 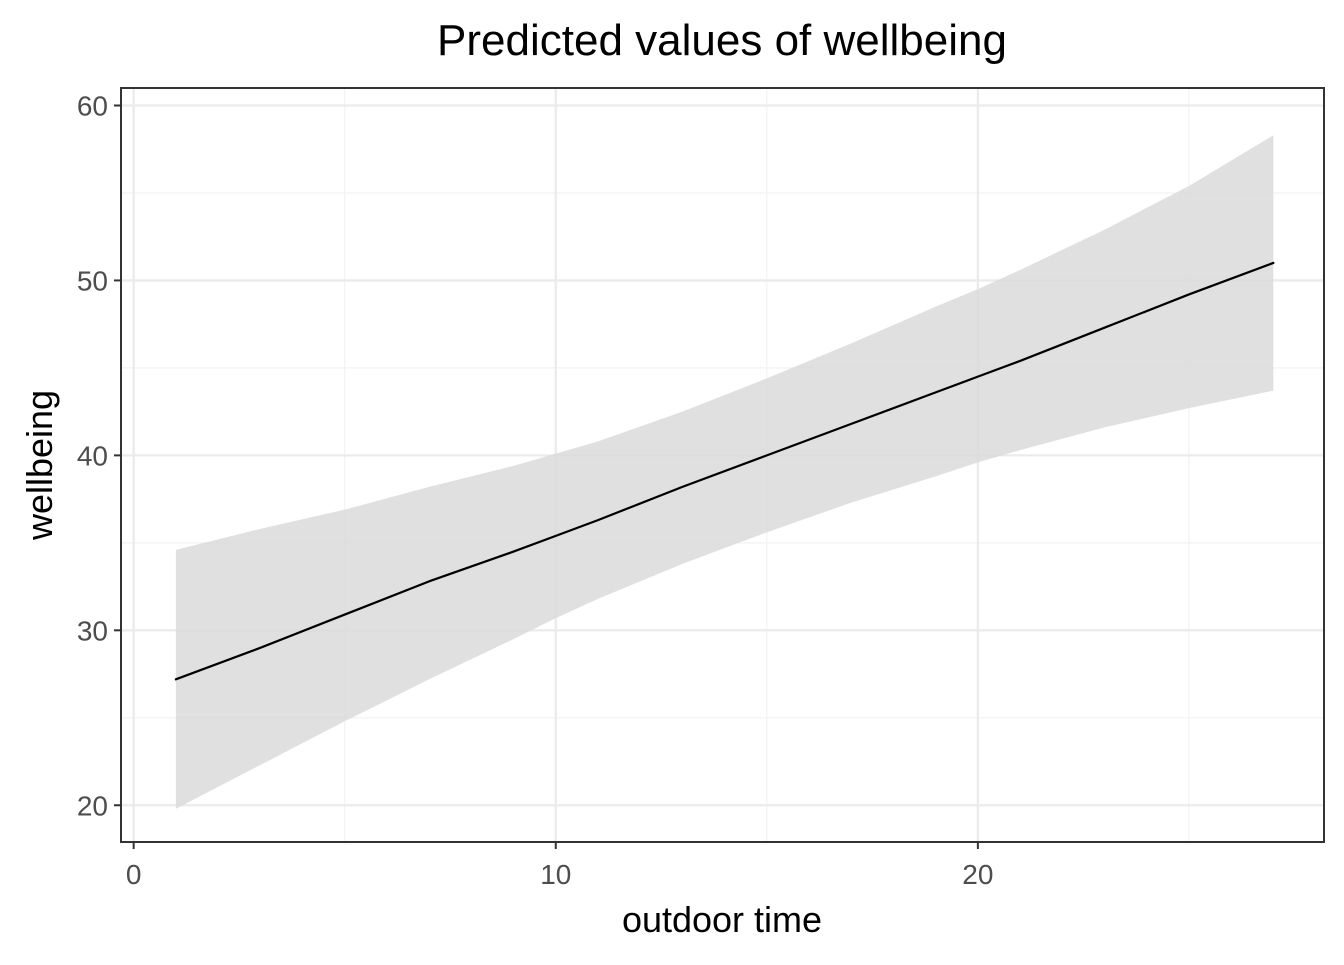 I want to click on x-tick-layer: 0 10 20, so click(x=559, y=866).